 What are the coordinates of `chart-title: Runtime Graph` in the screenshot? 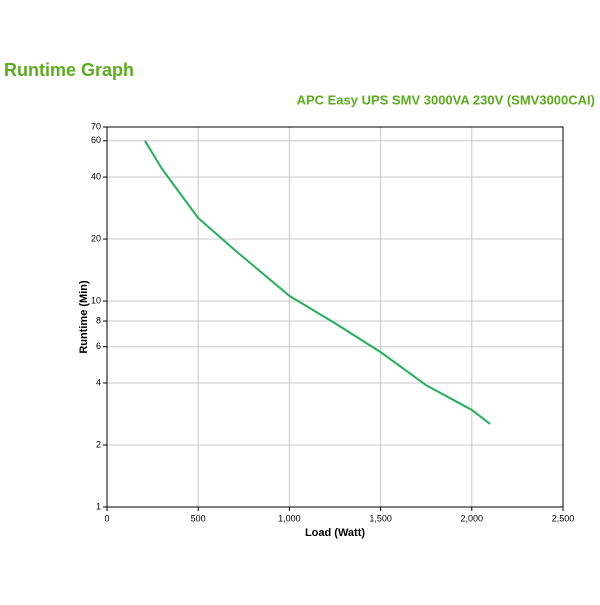 It's located at (69, 70).